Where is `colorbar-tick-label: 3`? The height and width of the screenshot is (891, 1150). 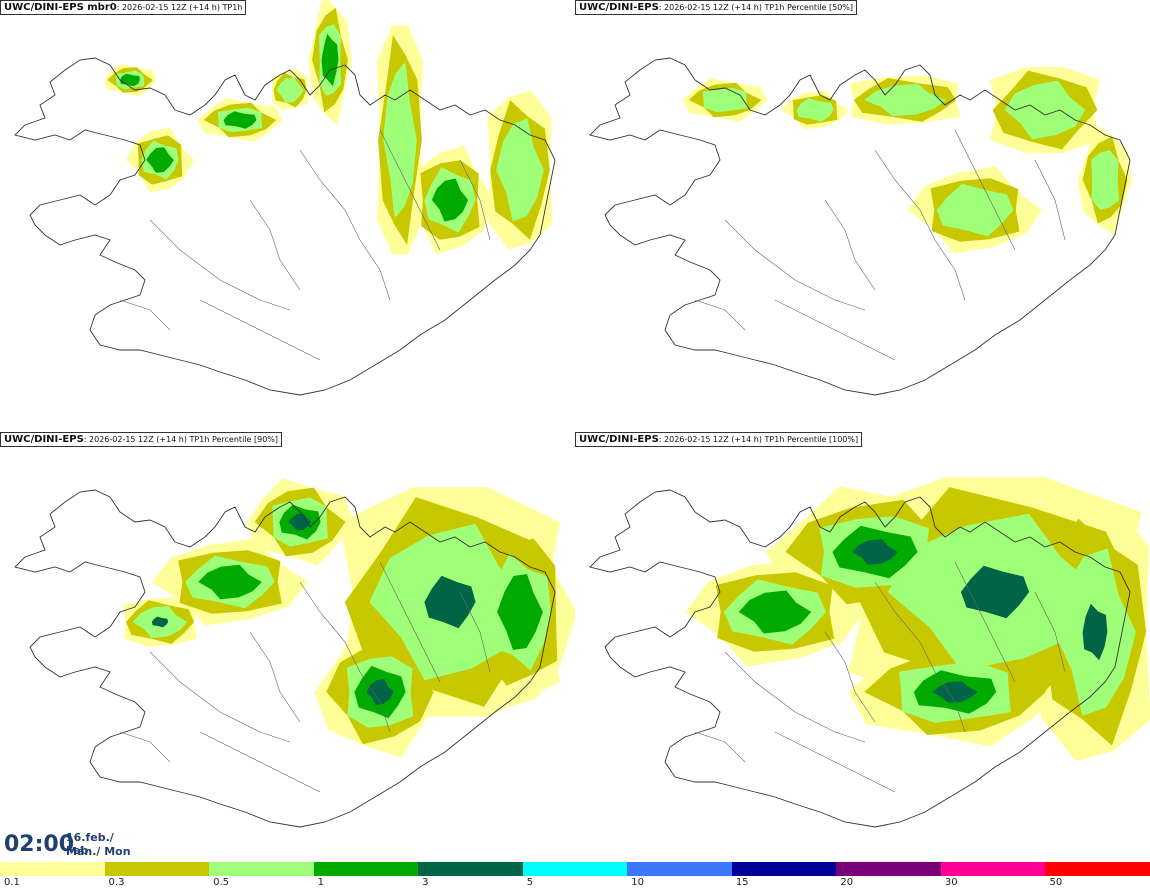 colorbar-tick-label: 3 is located at coordinates (425, 882).